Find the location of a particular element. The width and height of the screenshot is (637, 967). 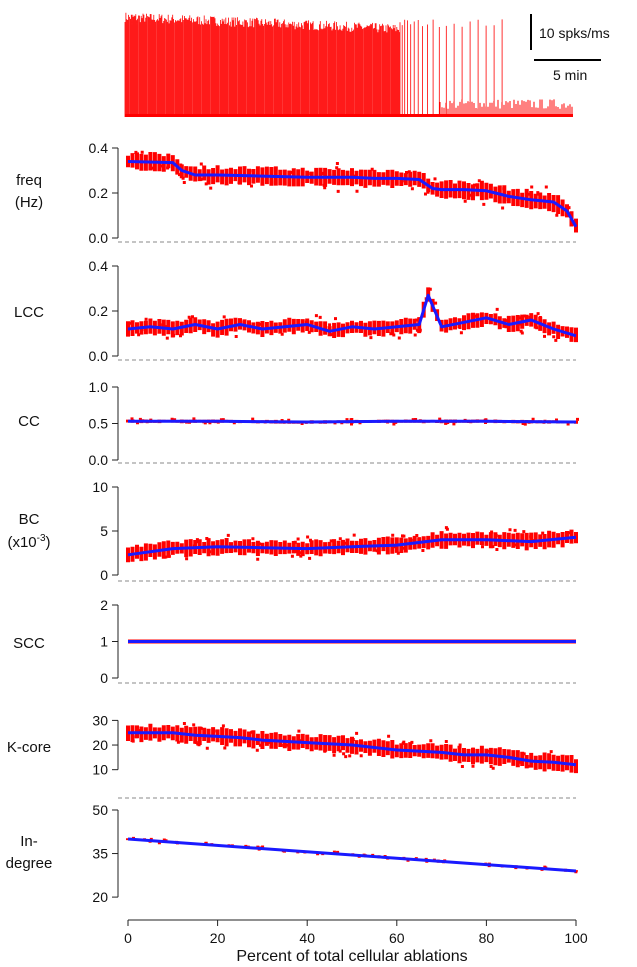

raster-floor is located at coordinates (349, 115).